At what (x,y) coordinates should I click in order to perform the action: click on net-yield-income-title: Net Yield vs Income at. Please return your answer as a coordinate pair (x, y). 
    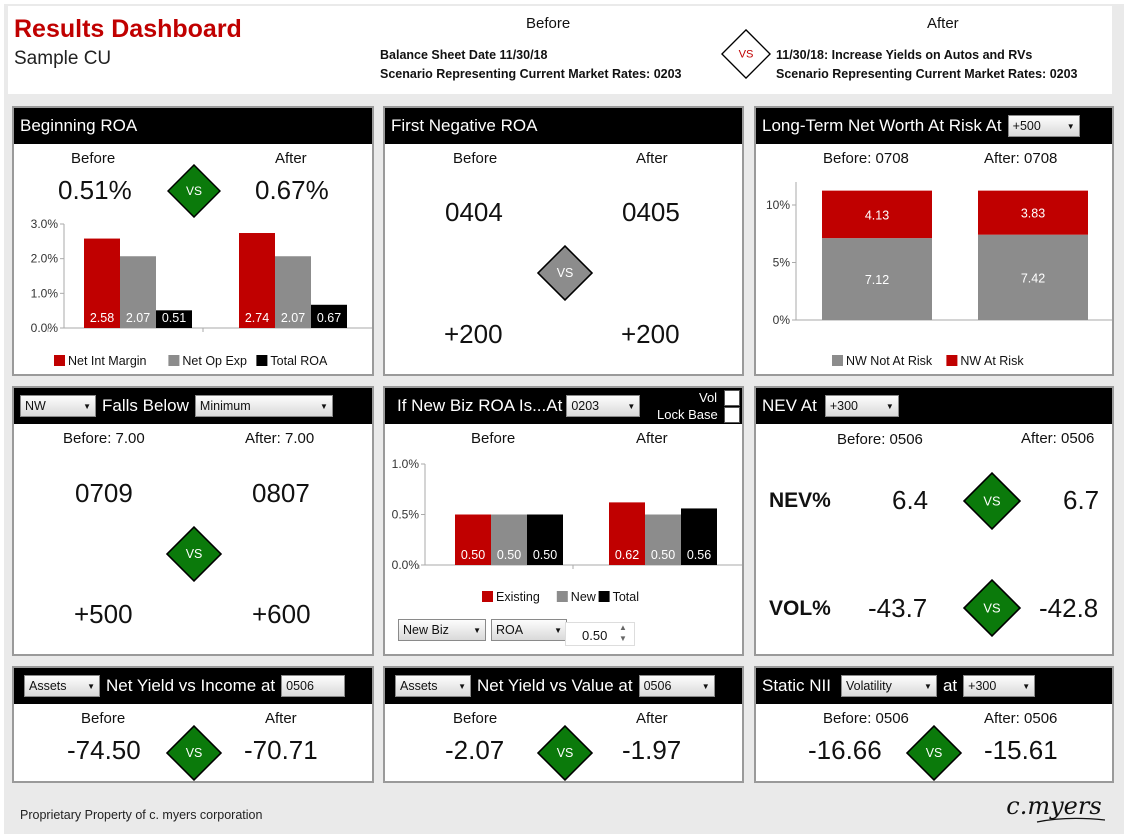
    Looking at the image, I should click on (191, 685).